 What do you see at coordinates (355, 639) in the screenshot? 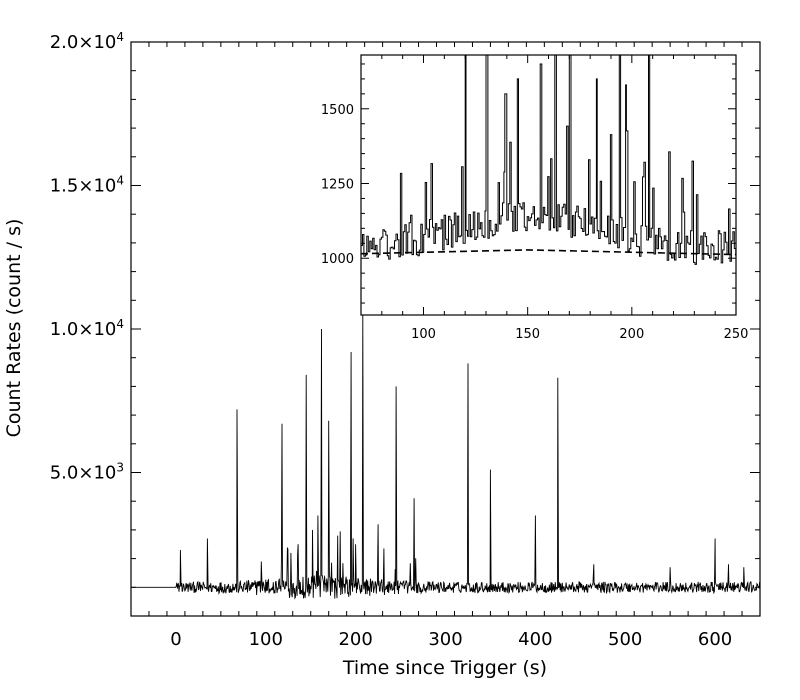
I see `x-tick-label: 200` at bounding box center [355, 639].